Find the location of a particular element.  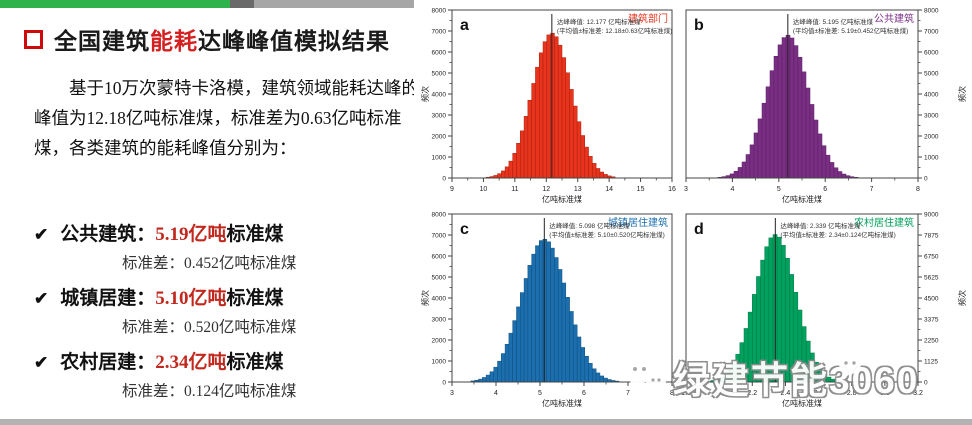

title-highlight: 能耗 is located at coordinates (174, 41).